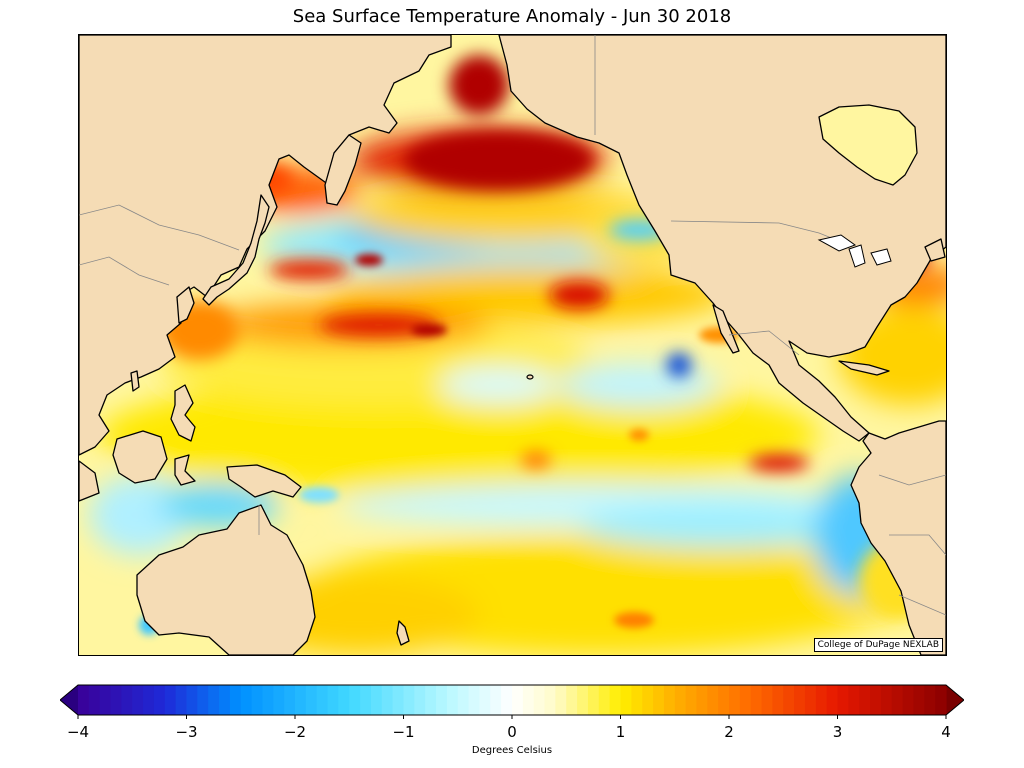 The width and height of the screenshot is (1024, 768). Describe the element at coordinates (343, 170) in the screenshot. I see `kamchatka` at that location.